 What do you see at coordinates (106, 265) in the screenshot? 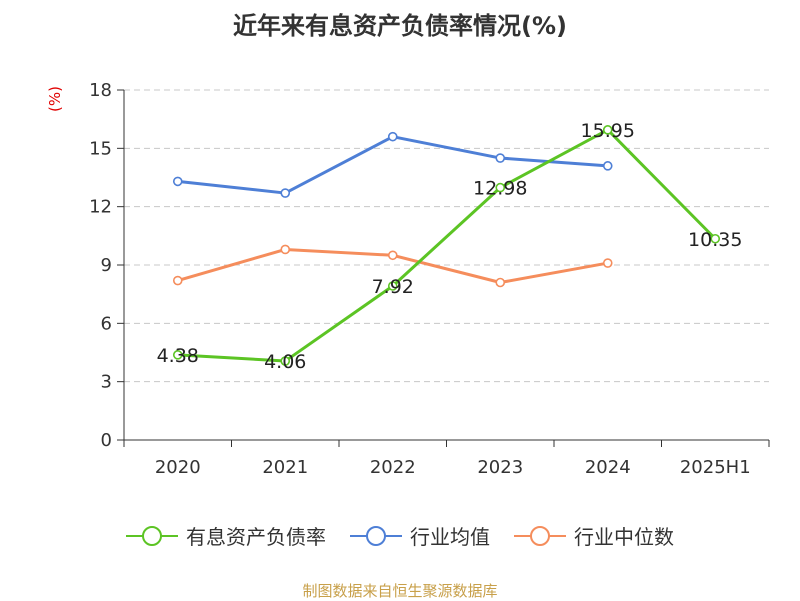
I see `y-tick-label: 9` at bounding box center [106, 265].